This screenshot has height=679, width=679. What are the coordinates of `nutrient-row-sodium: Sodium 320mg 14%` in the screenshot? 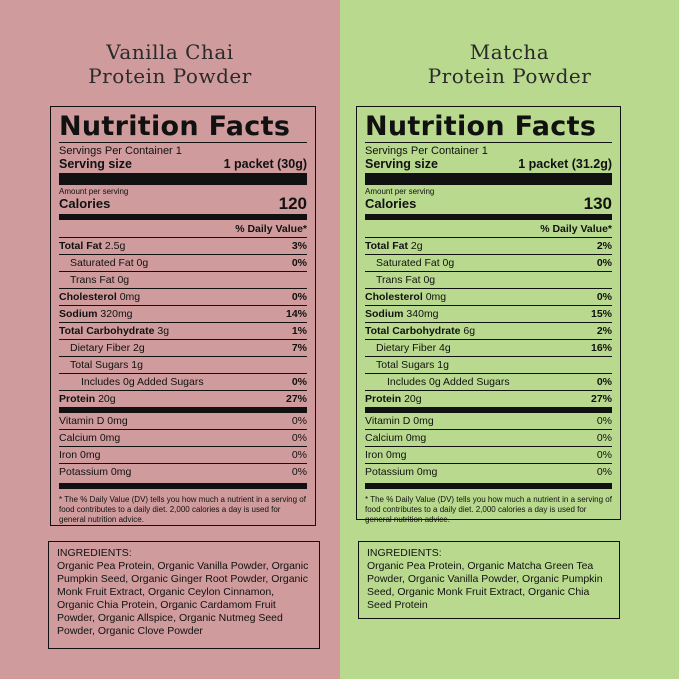 It's located at (183, 314).